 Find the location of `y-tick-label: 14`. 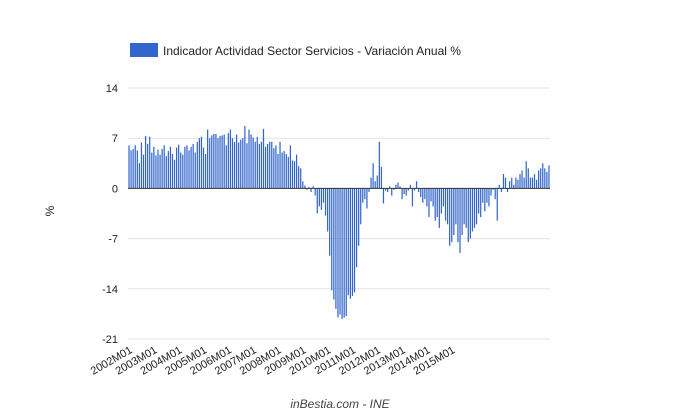

y-tick-label: 14 is located at coordinates (112, 89).